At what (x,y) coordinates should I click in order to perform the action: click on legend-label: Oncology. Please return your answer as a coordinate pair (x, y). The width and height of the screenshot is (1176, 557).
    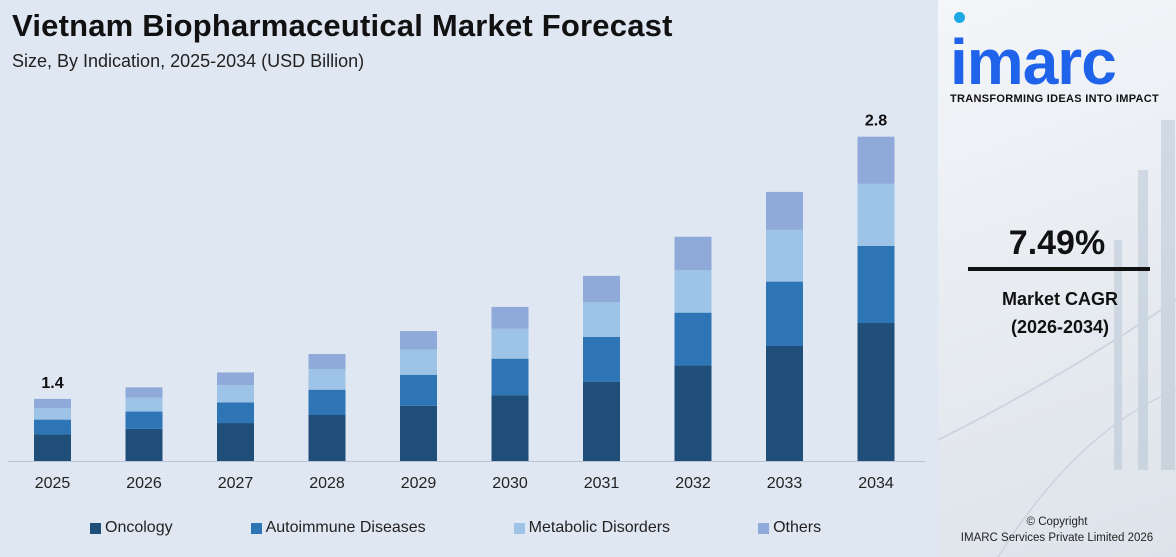
    Looking at the image, I should click on (139, 527).